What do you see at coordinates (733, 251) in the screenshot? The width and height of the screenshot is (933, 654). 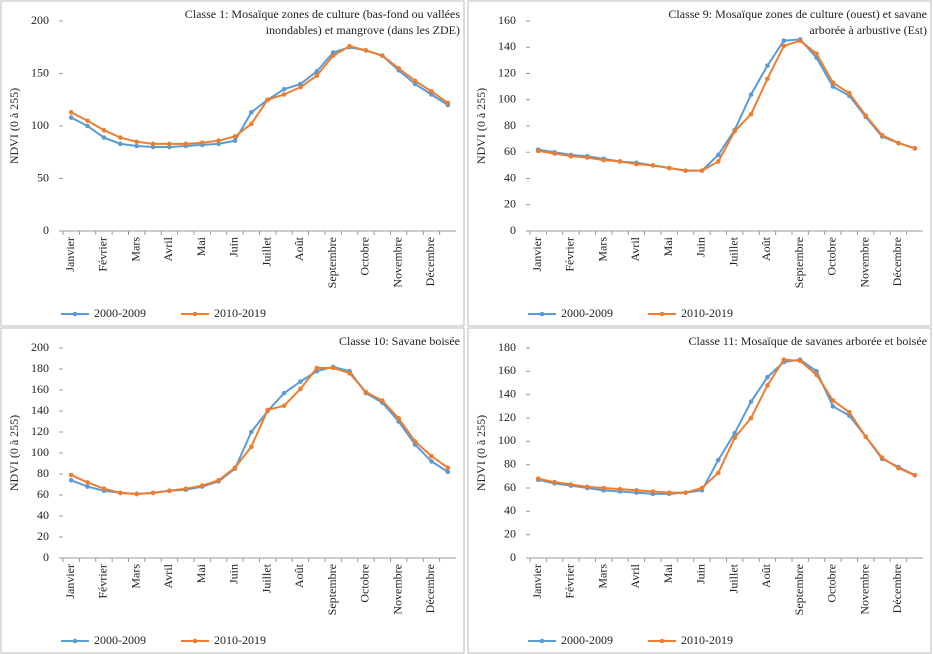 I see `x-tick-label: Juillet` at bounding box center [733, 251].